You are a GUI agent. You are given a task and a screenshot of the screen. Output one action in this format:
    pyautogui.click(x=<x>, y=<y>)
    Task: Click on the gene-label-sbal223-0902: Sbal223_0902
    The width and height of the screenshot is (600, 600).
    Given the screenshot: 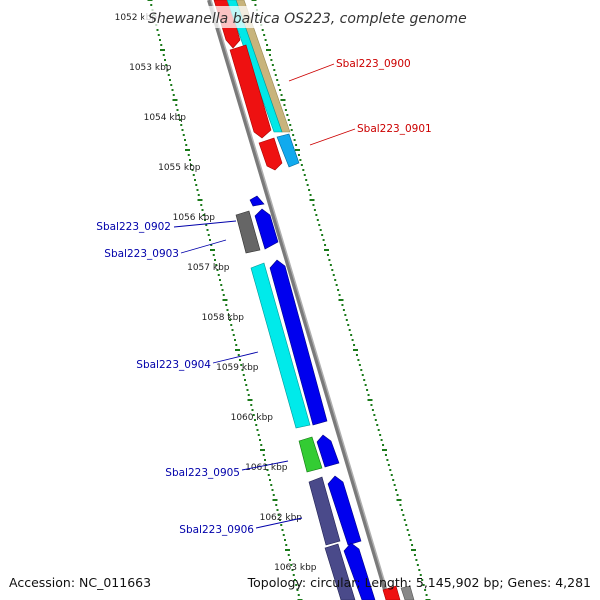 What is the action you would take?
    pyautogui.click(x=133, y=227)
    